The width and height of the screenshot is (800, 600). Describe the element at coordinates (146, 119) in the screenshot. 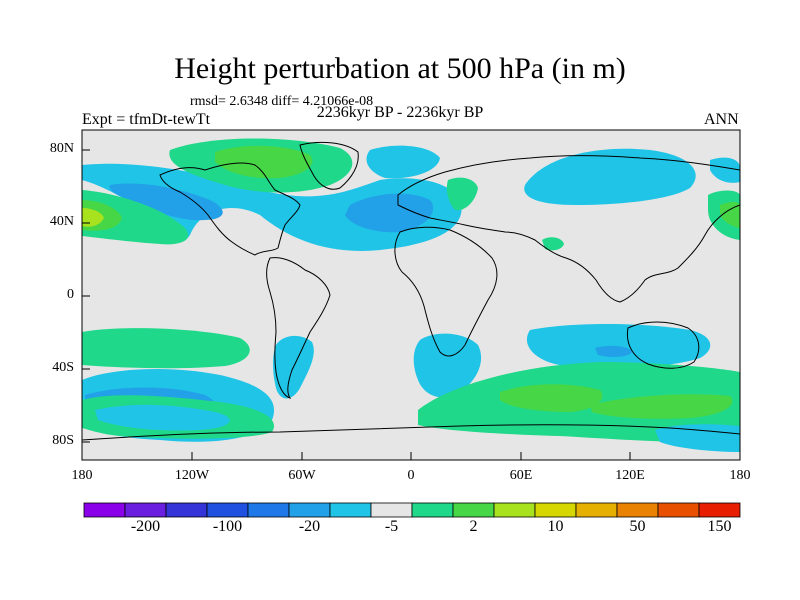

I see `experiment-label: Expt = tfmDt-tewTt` at that location.